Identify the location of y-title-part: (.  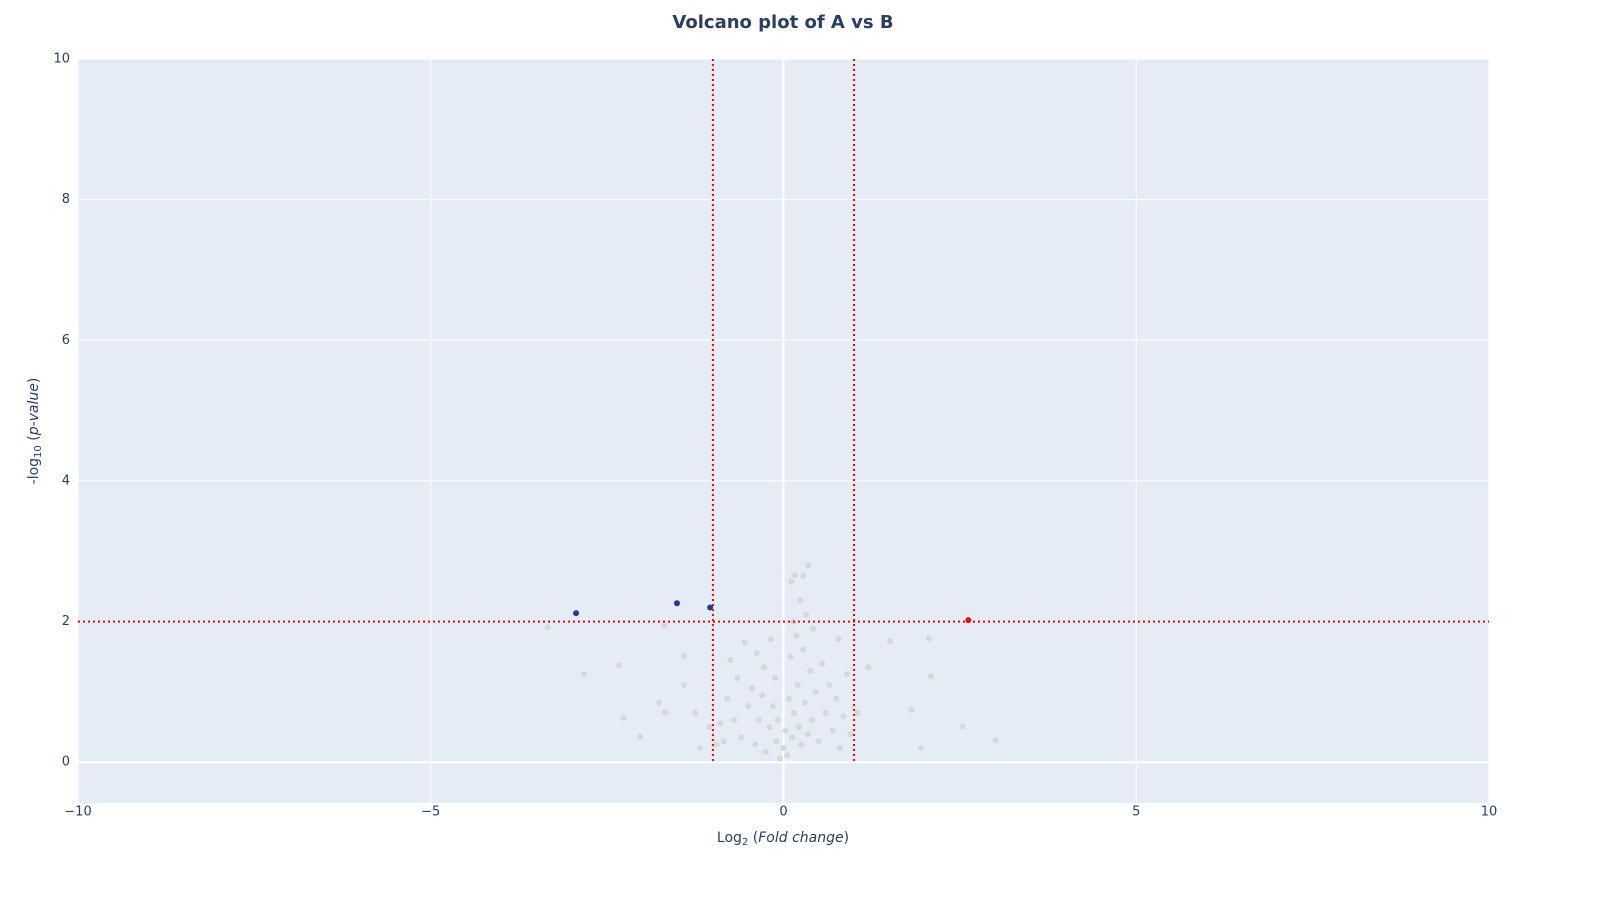
(34, 440).